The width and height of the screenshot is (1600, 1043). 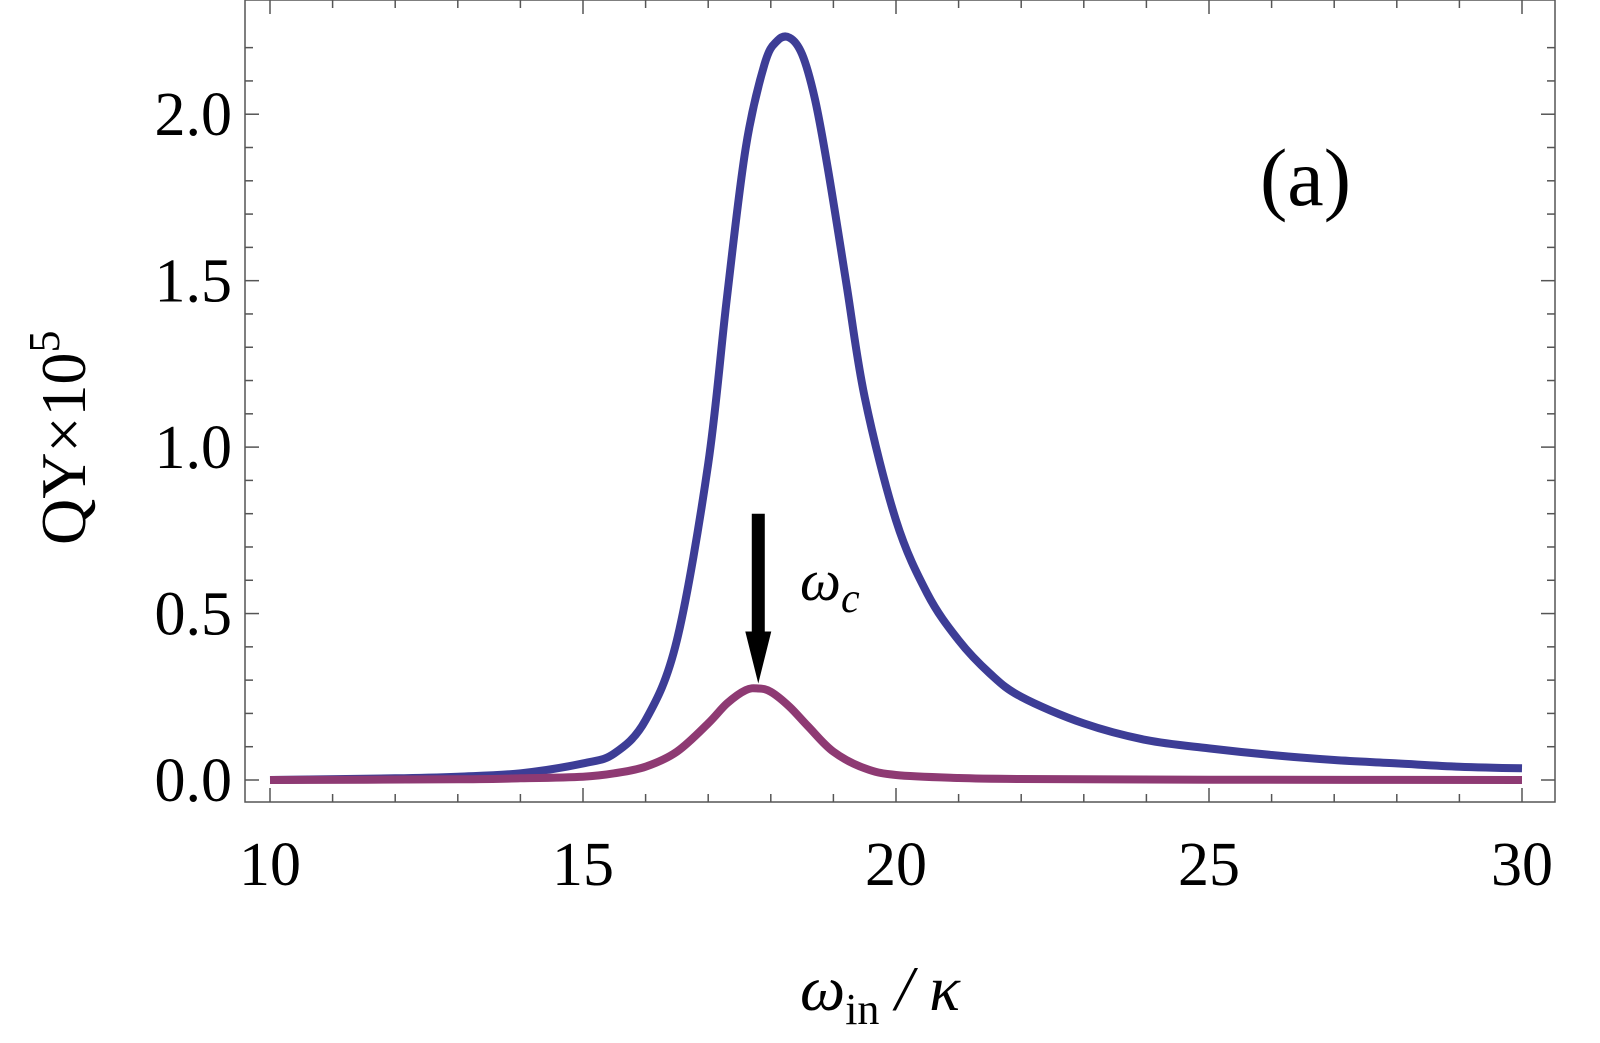 I want to click on y-axis-title: QY×105, so click(x=59, y=437).